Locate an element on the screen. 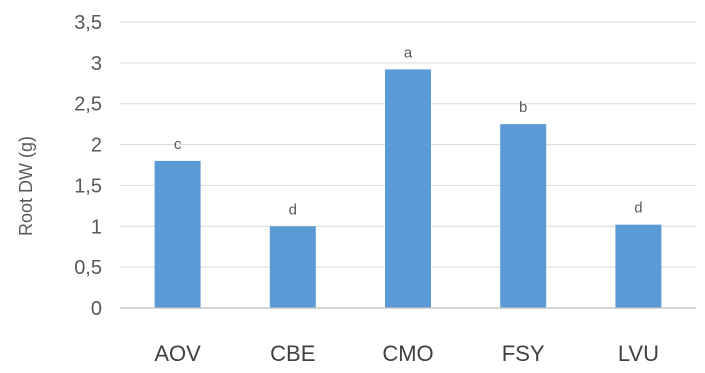  bar-aov is located at coordinates (177, 234).